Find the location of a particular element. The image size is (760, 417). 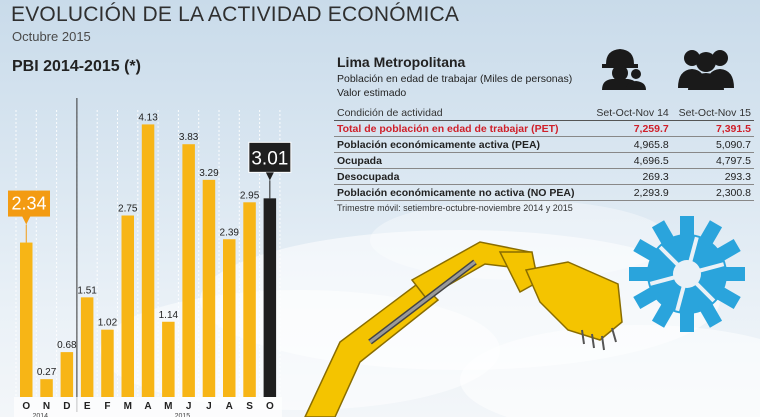

chart-title: PBI 2014-2015 (*) is located at coordinates (76, 66).